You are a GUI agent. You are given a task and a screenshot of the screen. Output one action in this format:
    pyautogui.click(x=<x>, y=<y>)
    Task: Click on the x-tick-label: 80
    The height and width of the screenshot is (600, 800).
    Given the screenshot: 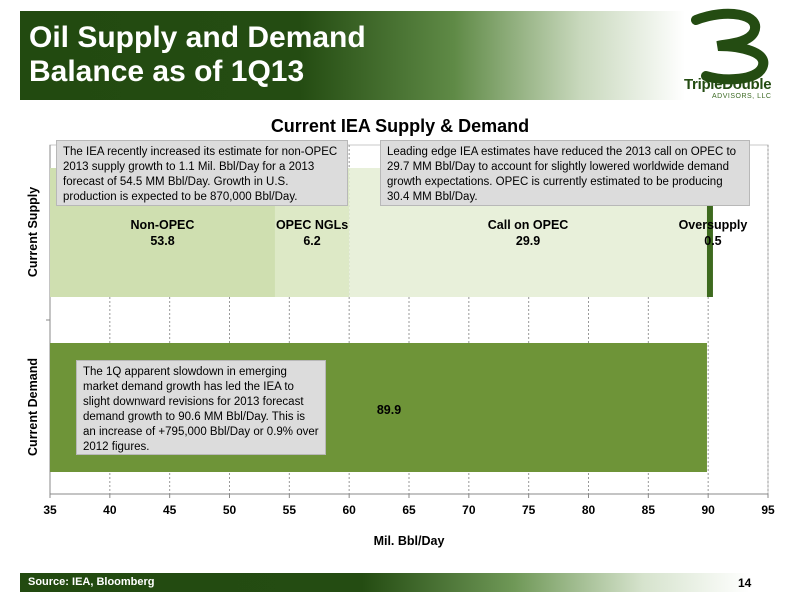 What is the action you would take?
    pyautogui.click(x=589, y=510)
    